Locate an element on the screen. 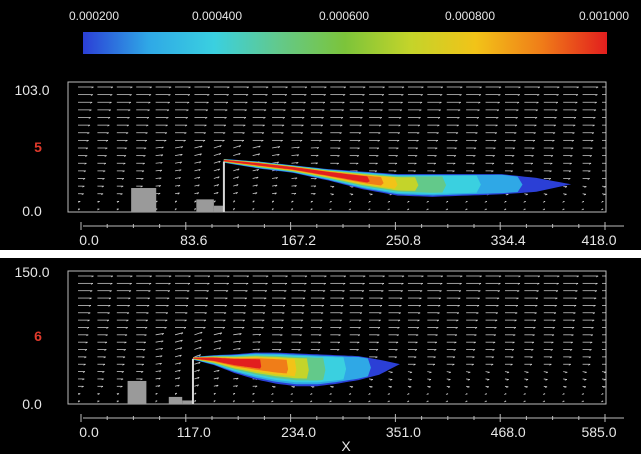 The height and width of the screenshot is (454, 641). x-tick-label: 334.4 is located at coordinates (508, 240).